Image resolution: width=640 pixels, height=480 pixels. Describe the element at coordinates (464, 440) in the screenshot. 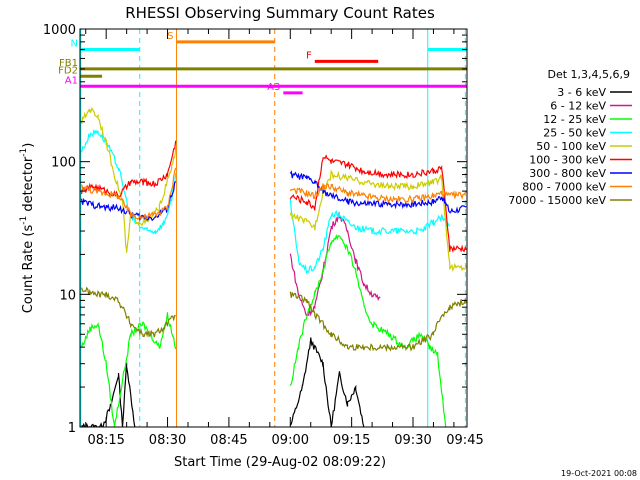

I see `x-tick-label-7: 09:45` at that location.